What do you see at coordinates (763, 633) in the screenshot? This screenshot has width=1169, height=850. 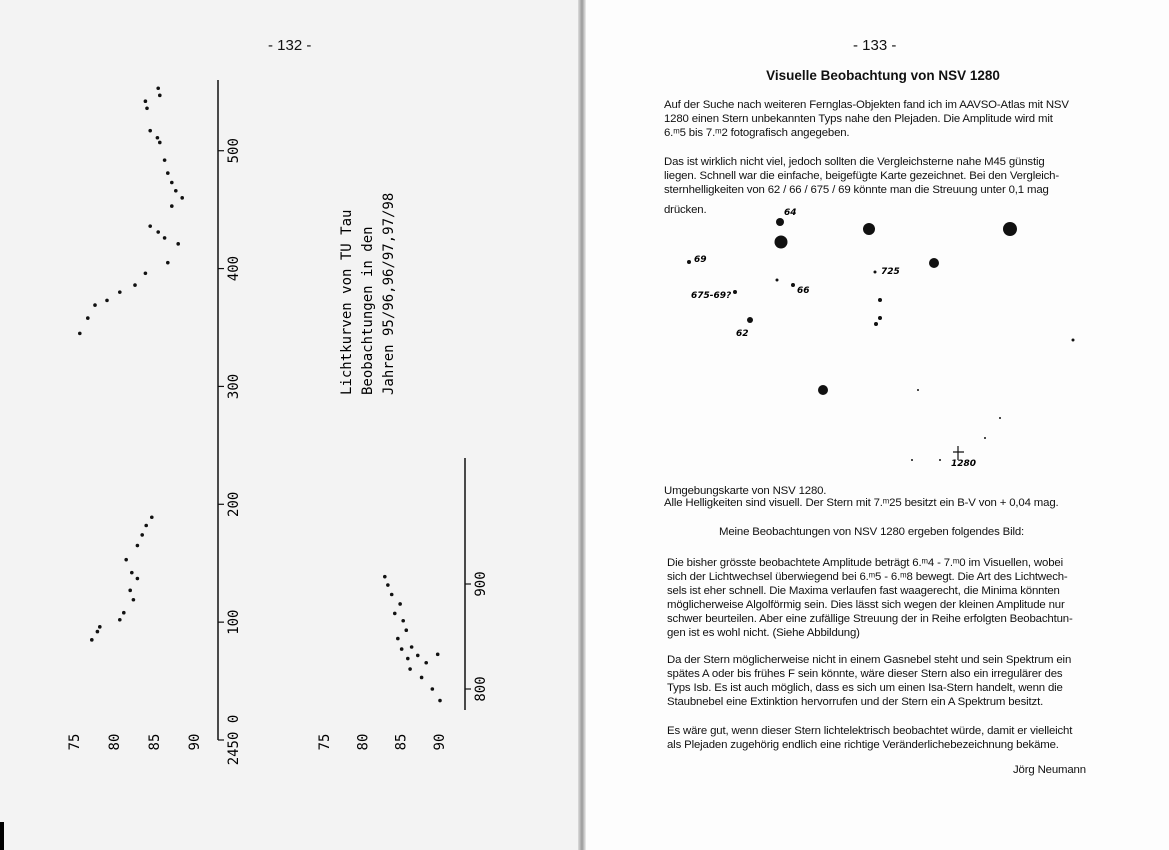 I see `text-line: gen ist es wohl nicht. (Siehe Abbildung)` at bounding box center [763, 633].